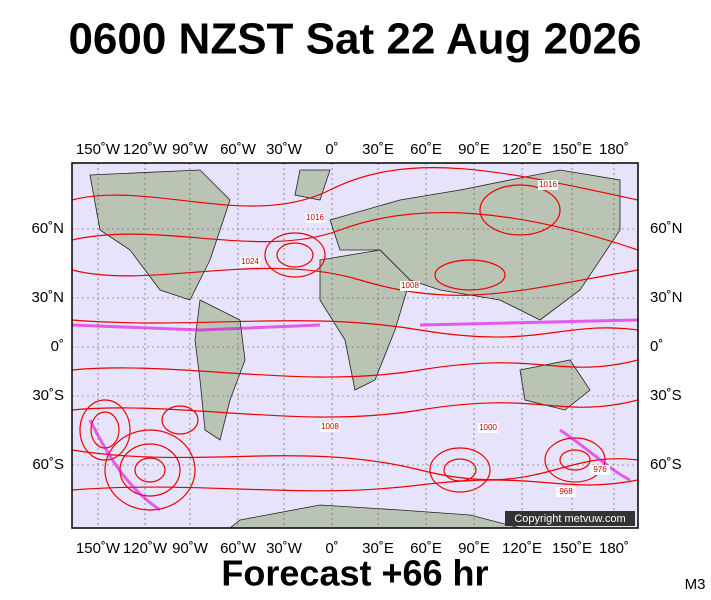 The image size is (711, 600). I want to click on lat-label-right: 60˚N, so click(666, 228).